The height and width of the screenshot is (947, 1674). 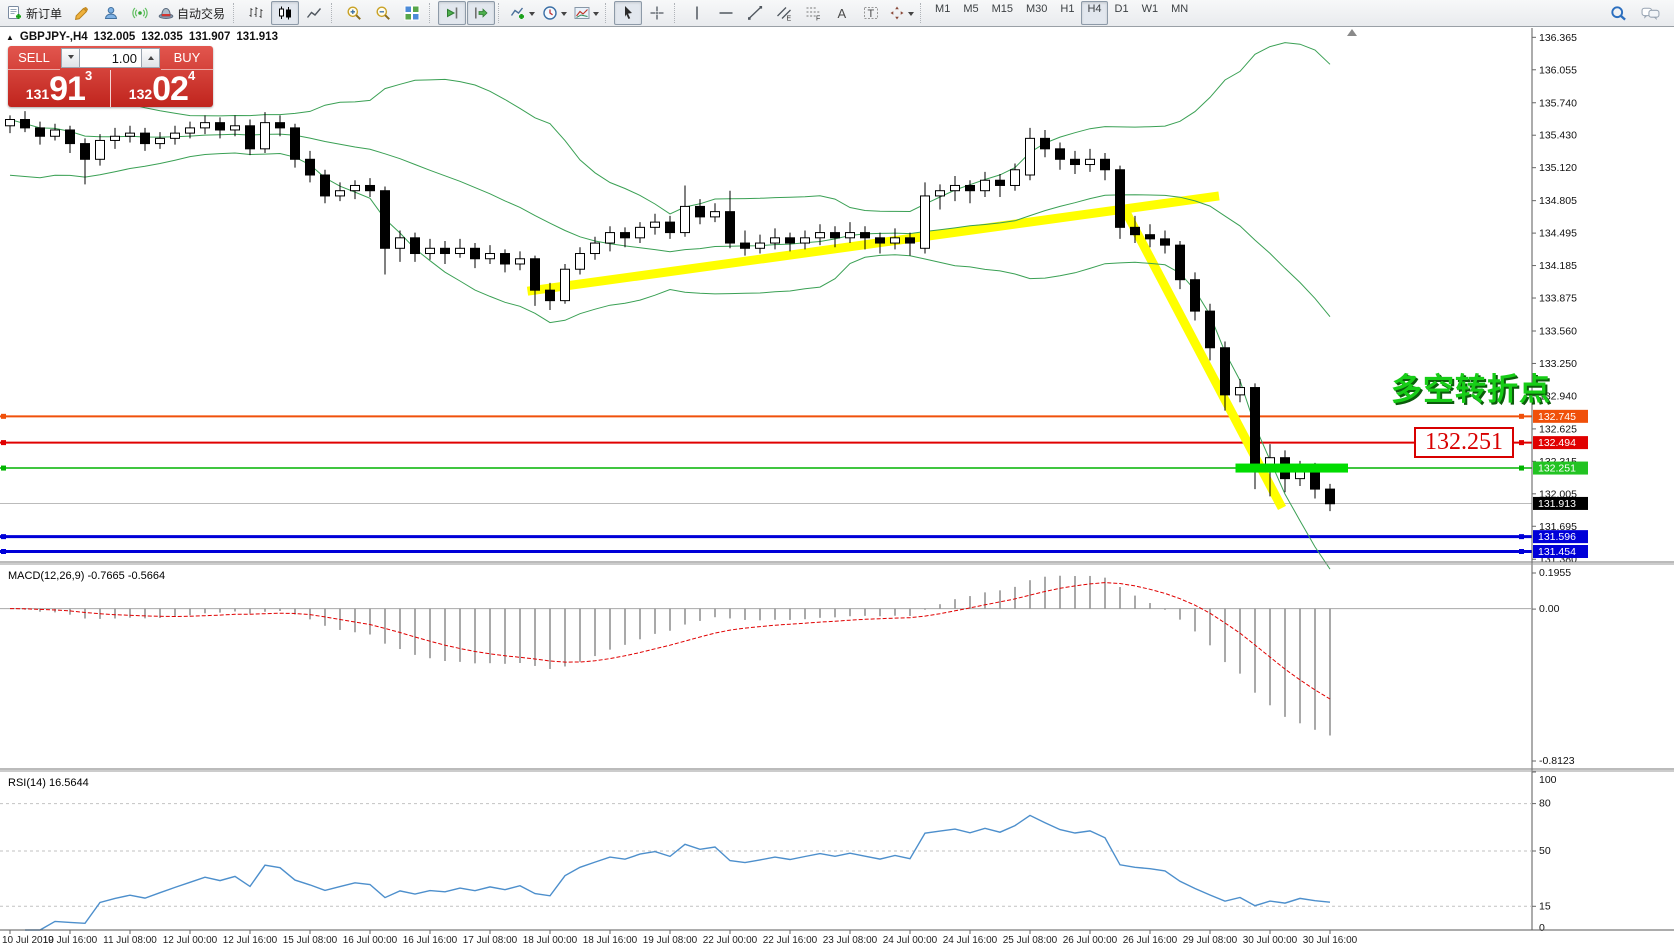 I want to click on candlestick-chart-icon, so click(x=285, y=13).